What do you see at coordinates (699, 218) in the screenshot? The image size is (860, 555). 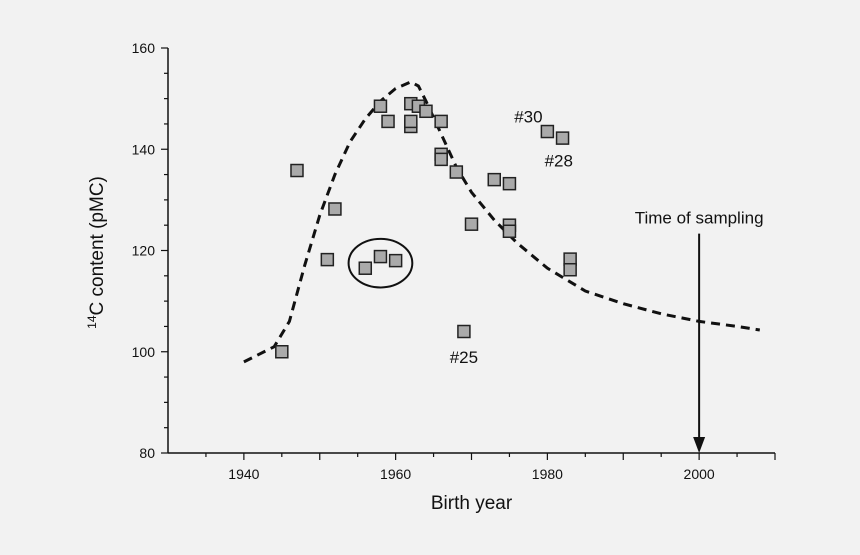 I see `annotation-label: Time of sampling` at bounding box center [699, 218].